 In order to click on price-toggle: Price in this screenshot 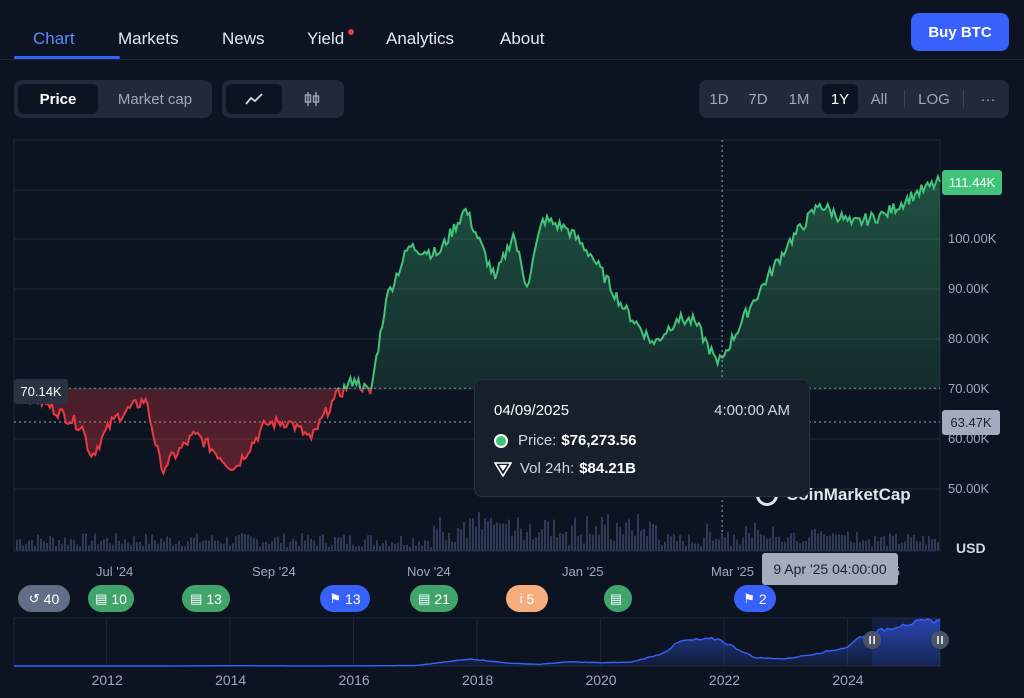, I will do `click(58, 99)`.